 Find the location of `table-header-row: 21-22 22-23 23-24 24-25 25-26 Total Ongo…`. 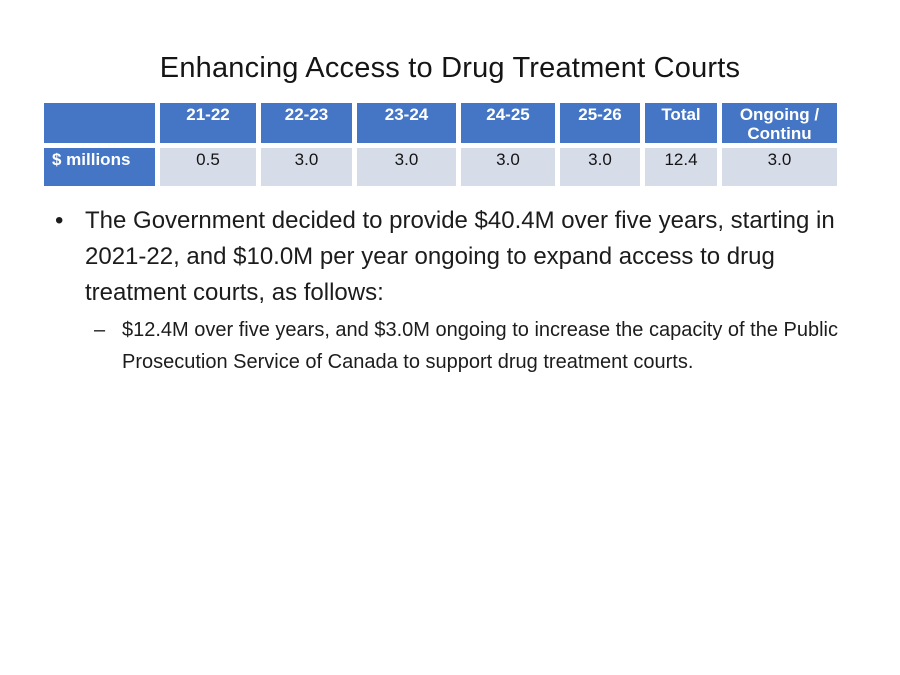

table-header-row: 21-22 22-23 23-24 24-25 25-26 Total Ongo… is located at coordinates (440, 125).